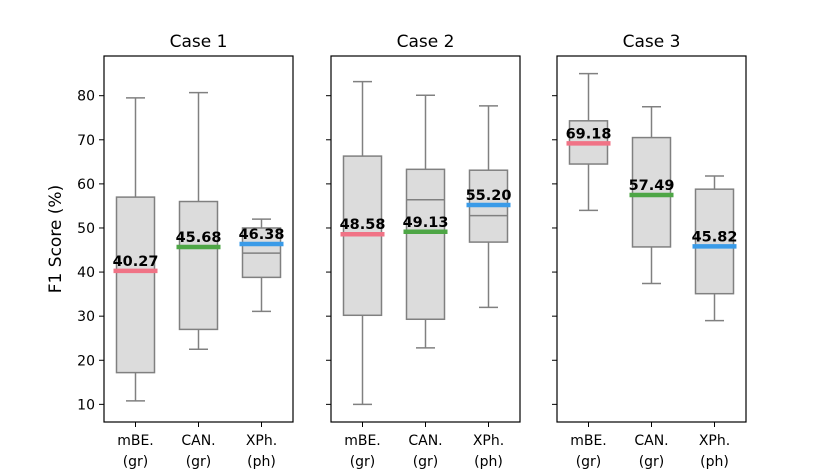  I want to click on y-axis-label: F1 Score (%), so click(56, 239).